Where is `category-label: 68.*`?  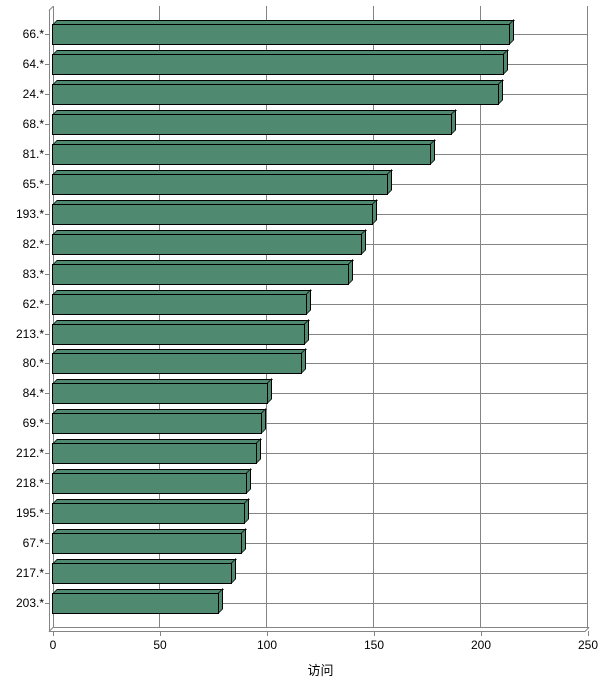 category-label: 68.* is located at coordinates (33, 123).